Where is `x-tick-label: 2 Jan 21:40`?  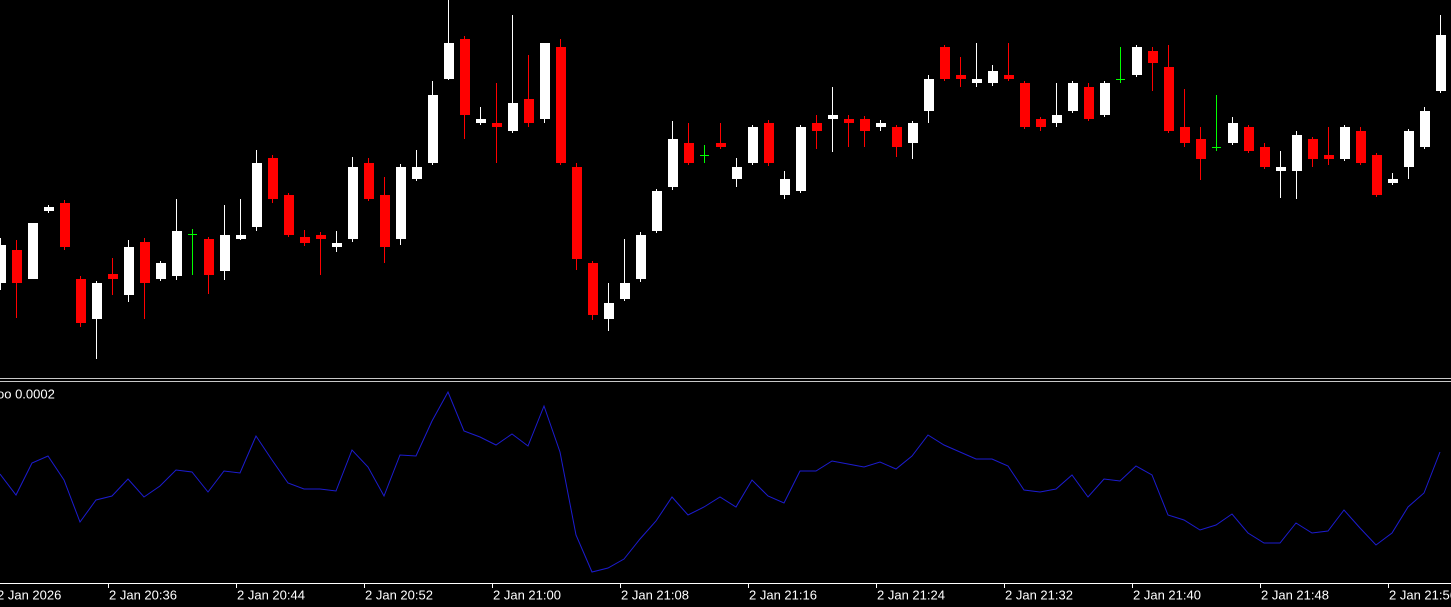 x-tick-label: 2 Jan 21:40 is located at coordinates (1167, 594).